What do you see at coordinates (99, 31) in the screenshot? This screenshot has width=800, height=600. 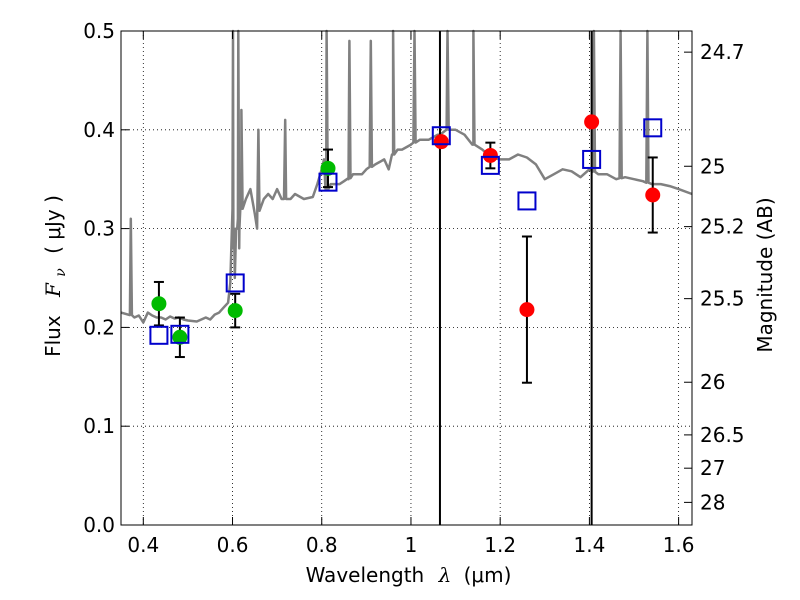 I see `y-tick-label: 0.5` at bounding box center [99, 31].